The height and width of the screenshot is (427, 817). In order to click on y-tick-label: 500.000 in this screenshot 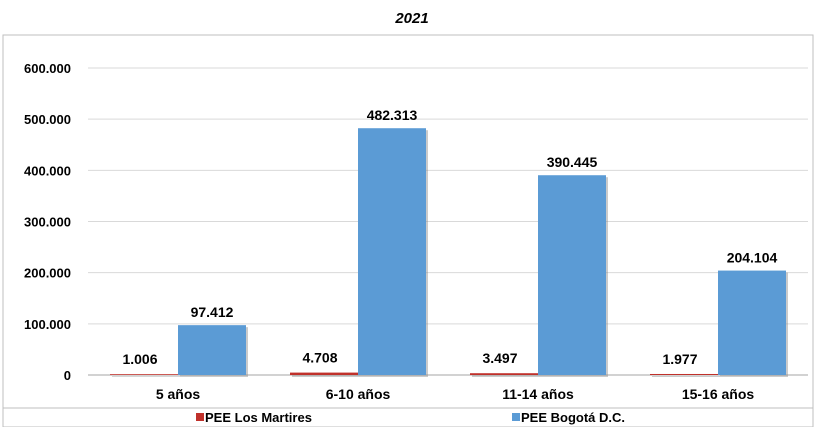, I will do `click(47, 119)`.